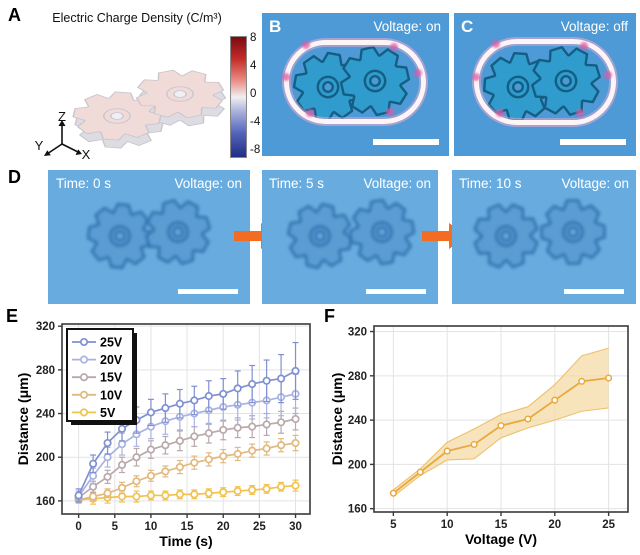 The height and width of the screenshot is (555, 640). Describe the element at coordinates (295, 527) in the screenshot. I see `svg-text: 30` at that location.